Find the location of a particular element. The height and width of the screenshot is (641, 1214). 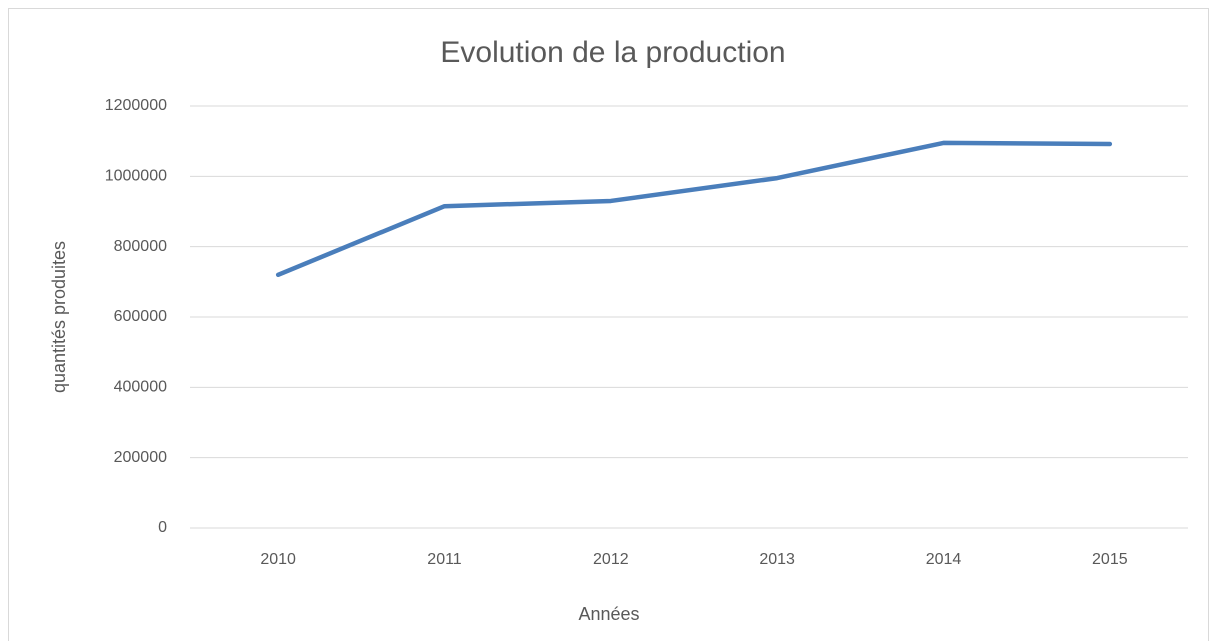

y-tick-label: 800000 is located at coordinates (140, 246).